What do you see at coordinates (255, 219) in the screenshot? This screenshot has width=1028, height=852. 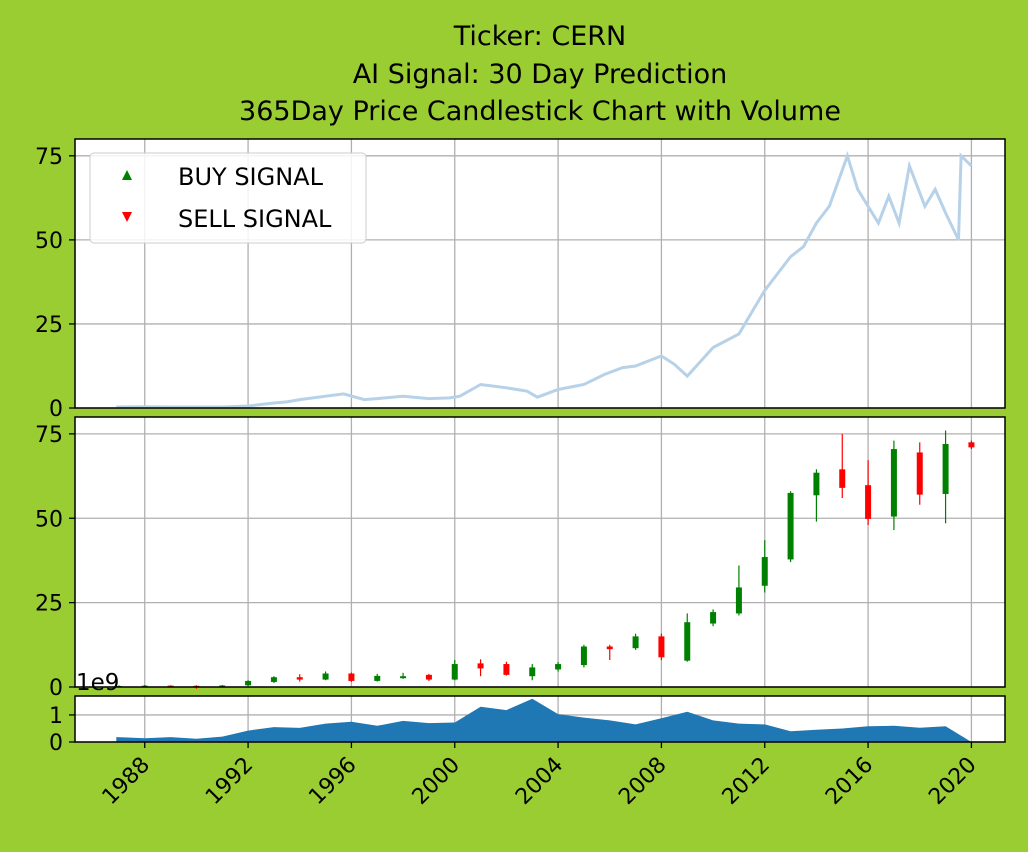 I see `legend-sell-label: SELL SIGNAL` at bounding box center [255, 219].